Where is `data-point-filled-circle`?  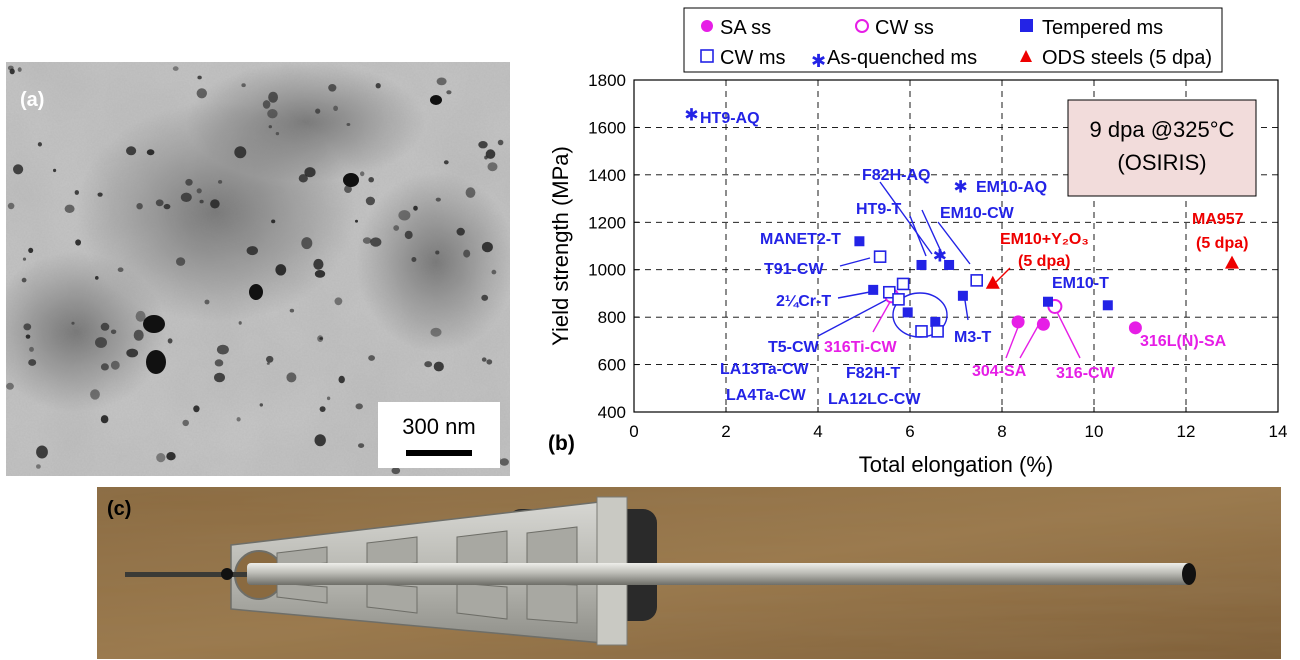
data-point-filled-circle is located at coordinates (1018, 322).